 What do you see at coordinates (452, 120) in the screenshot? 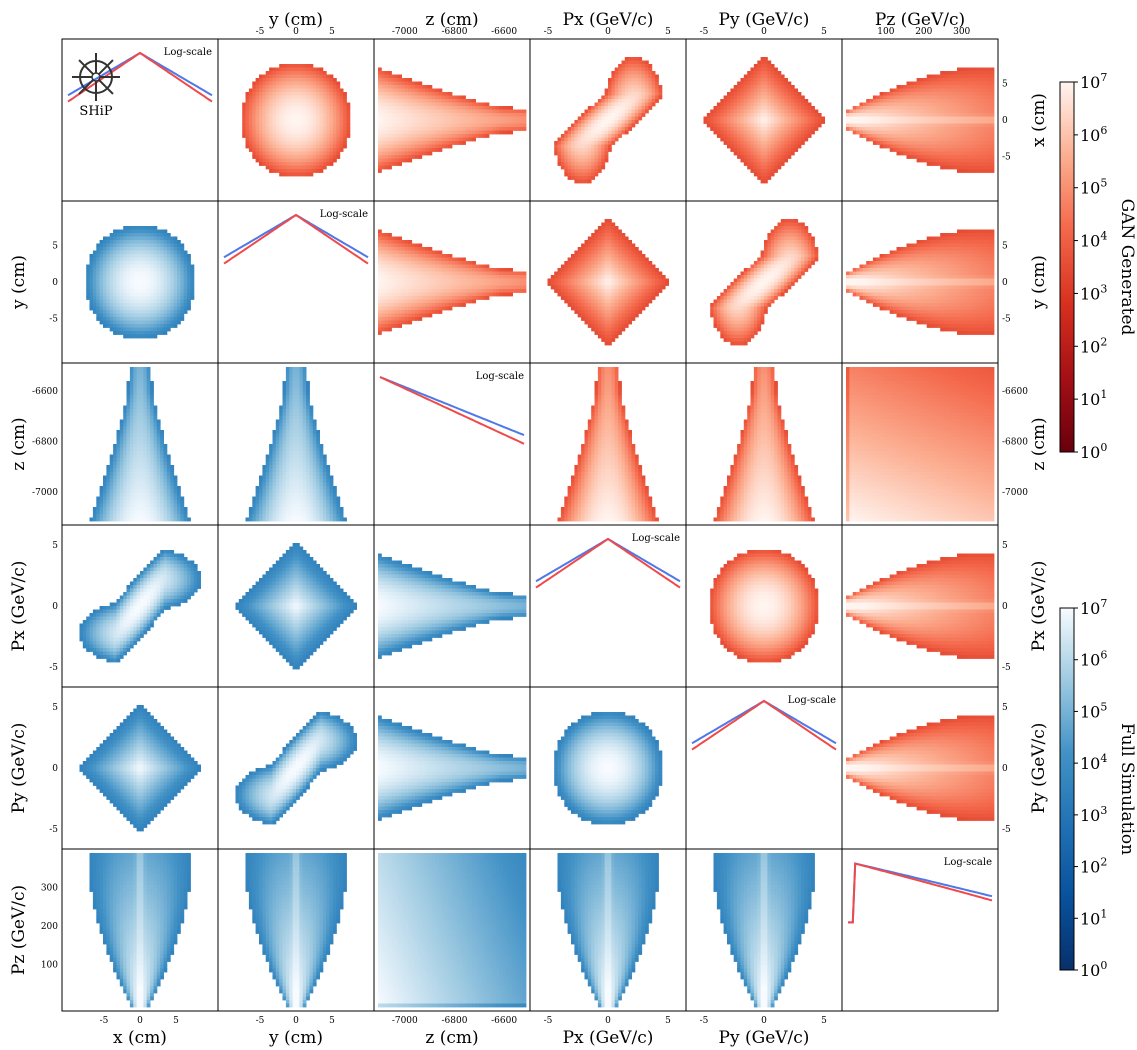
I see `panel-x-z` at bounding box center [452, 120].